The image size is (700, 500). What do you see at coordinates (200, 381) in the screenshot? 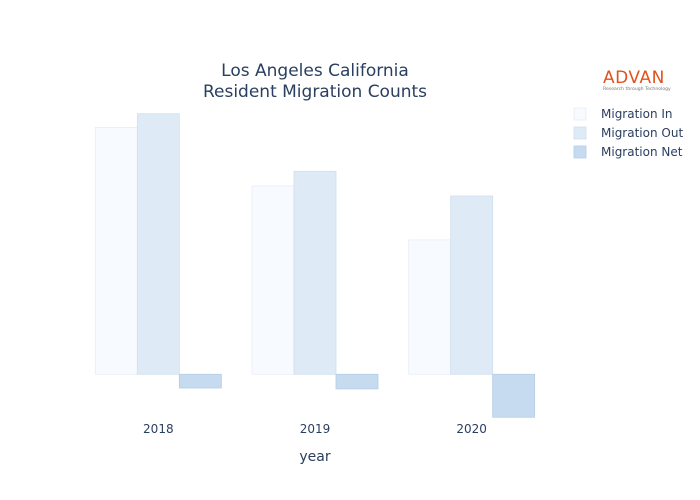
I see `bar-migration-net-2018` at bounding box center [200, 381].